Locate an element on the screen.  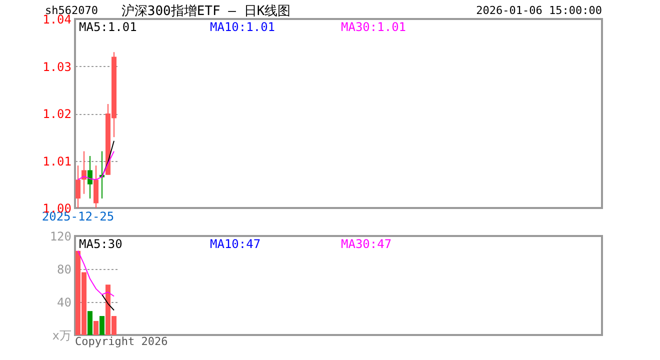
line-series is located at coordinates (96, 273).